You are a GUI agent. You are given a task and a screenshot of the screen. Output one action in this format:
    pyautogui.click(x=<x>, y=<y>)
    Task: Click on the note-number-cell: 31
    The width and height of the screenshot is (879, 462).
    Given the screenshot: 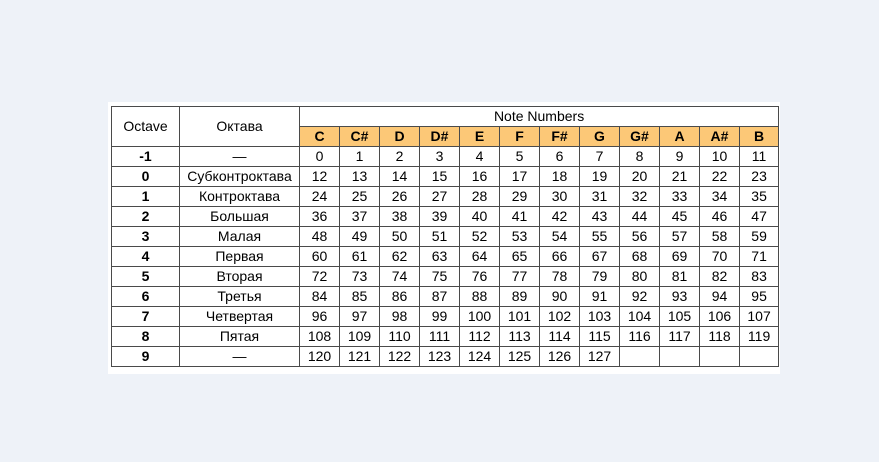 What is the action you would take?
    pyautogui.click(x=599, y=196)
    